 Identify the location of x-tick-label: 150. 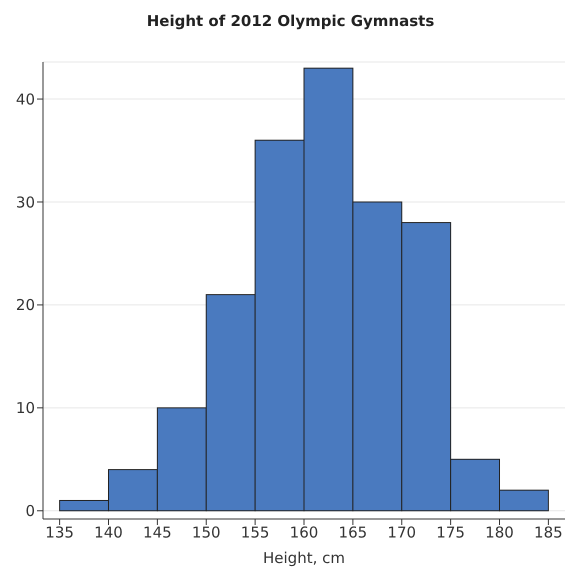
(206, 533).